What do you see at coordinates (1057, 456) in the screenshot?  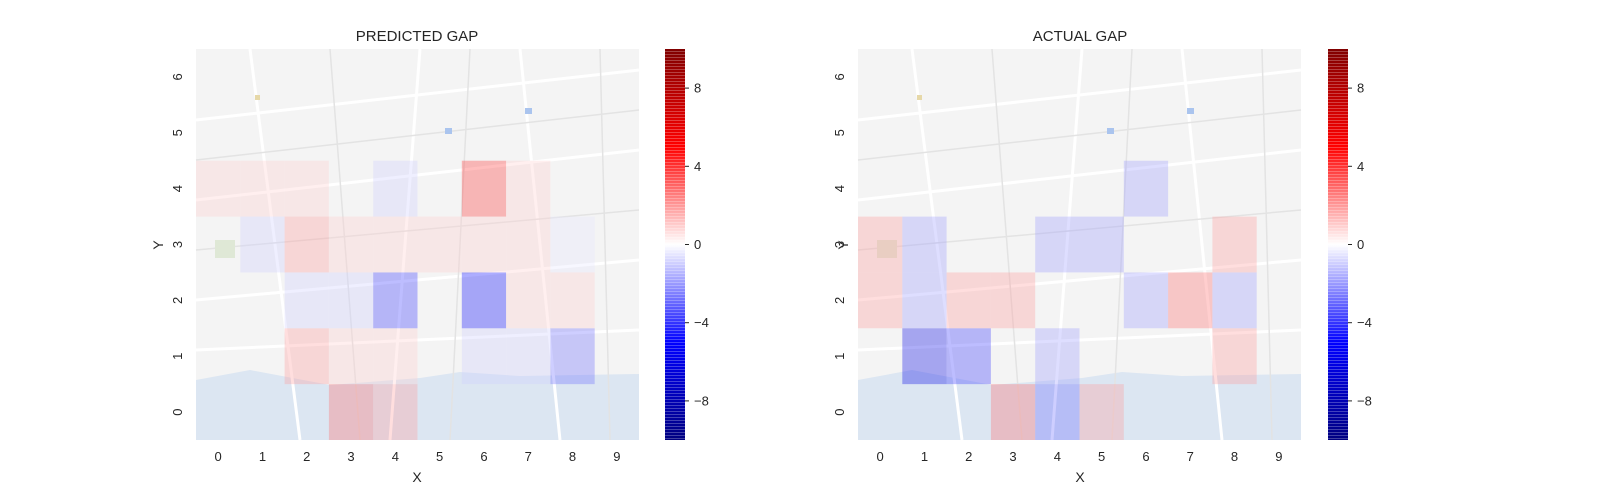 I see `x-tick-label: 4` at bounding box center [1057, 456].